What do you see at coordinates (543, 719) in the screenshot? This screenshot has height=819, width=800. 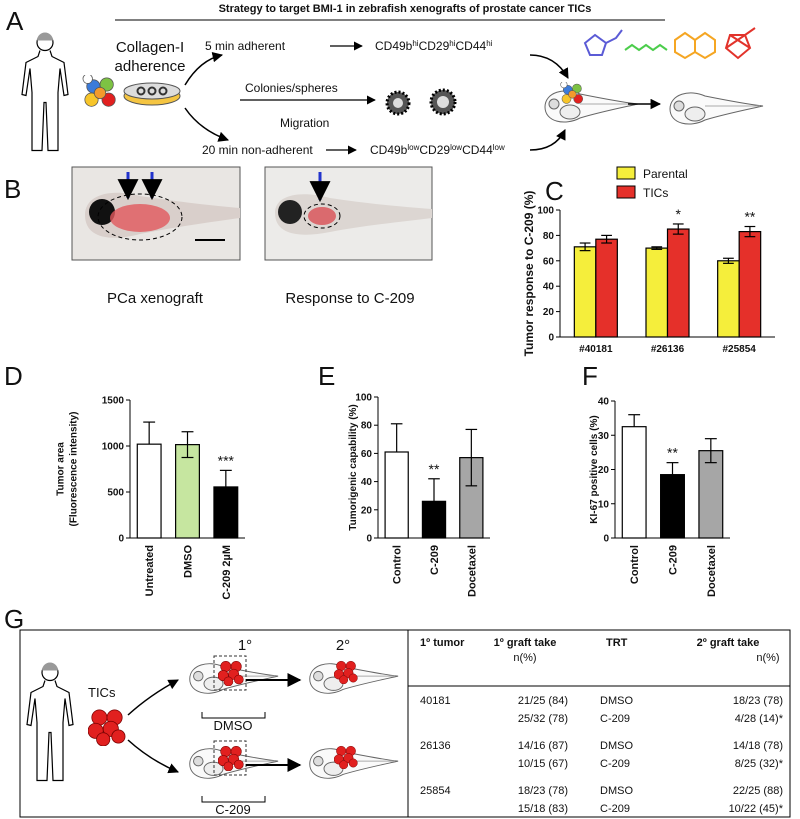 I see `table-cell: 25/32 (78)` at bounding box center [543, 719].